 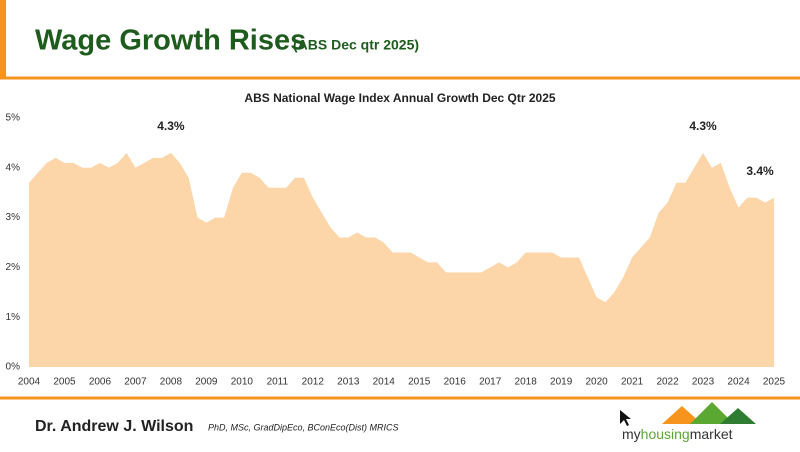 I want to click on y-tick-label: 4%, so click(x=13, y=167).